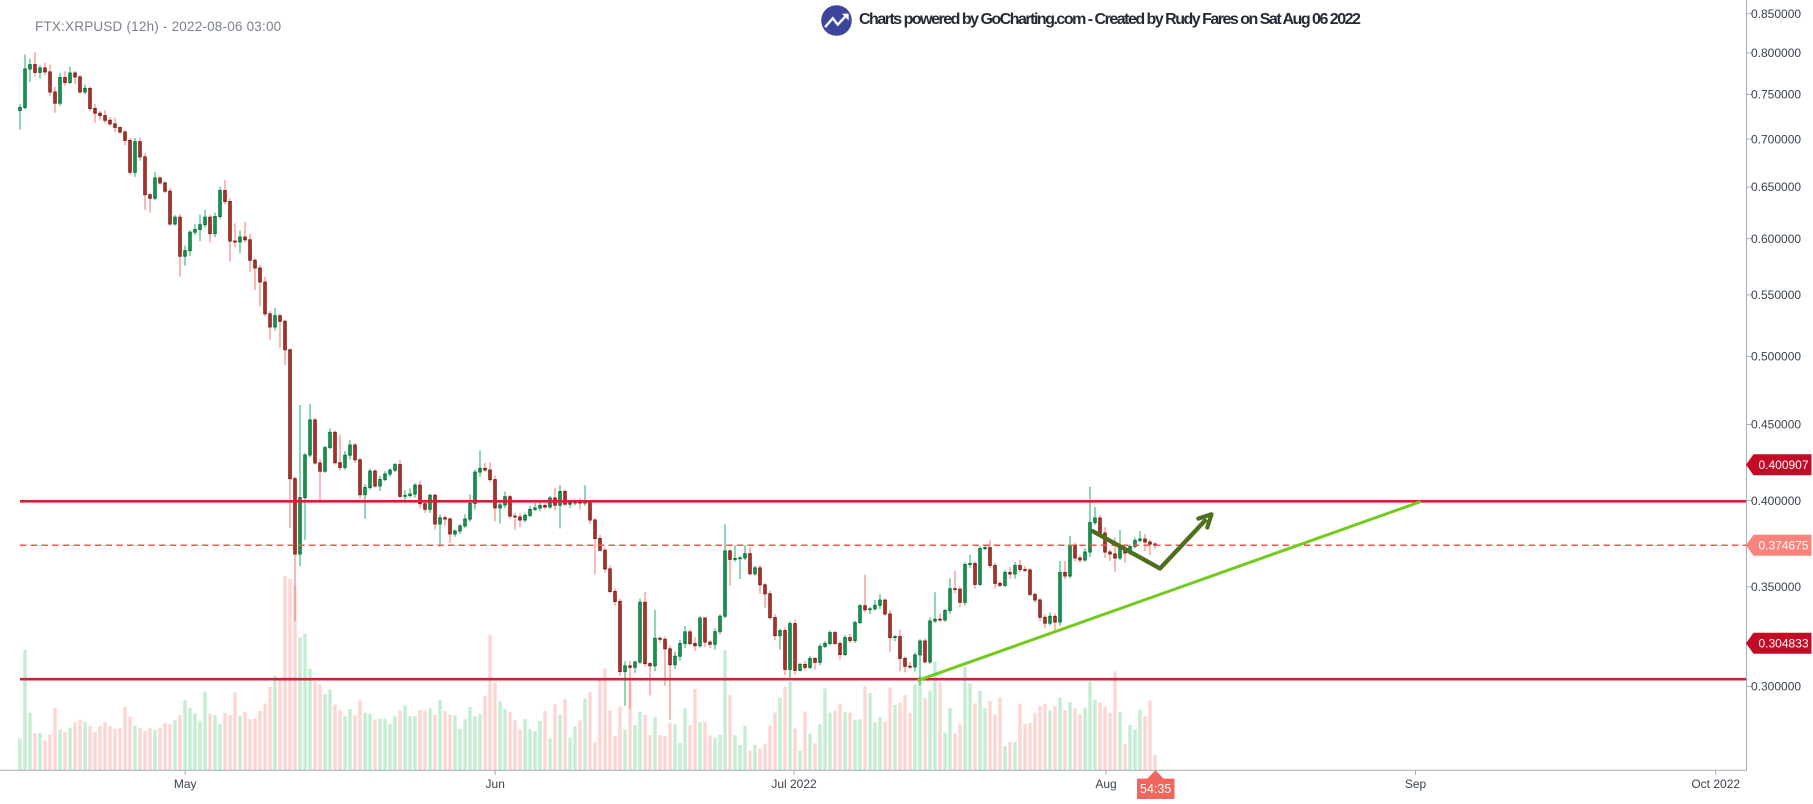 The height and width of the screenshot is (804, 1813). What do you see at coordinates (1776, 357) in the screenshot?
I see `svg-text: 0.500000` at bounding box center [1776, 357].